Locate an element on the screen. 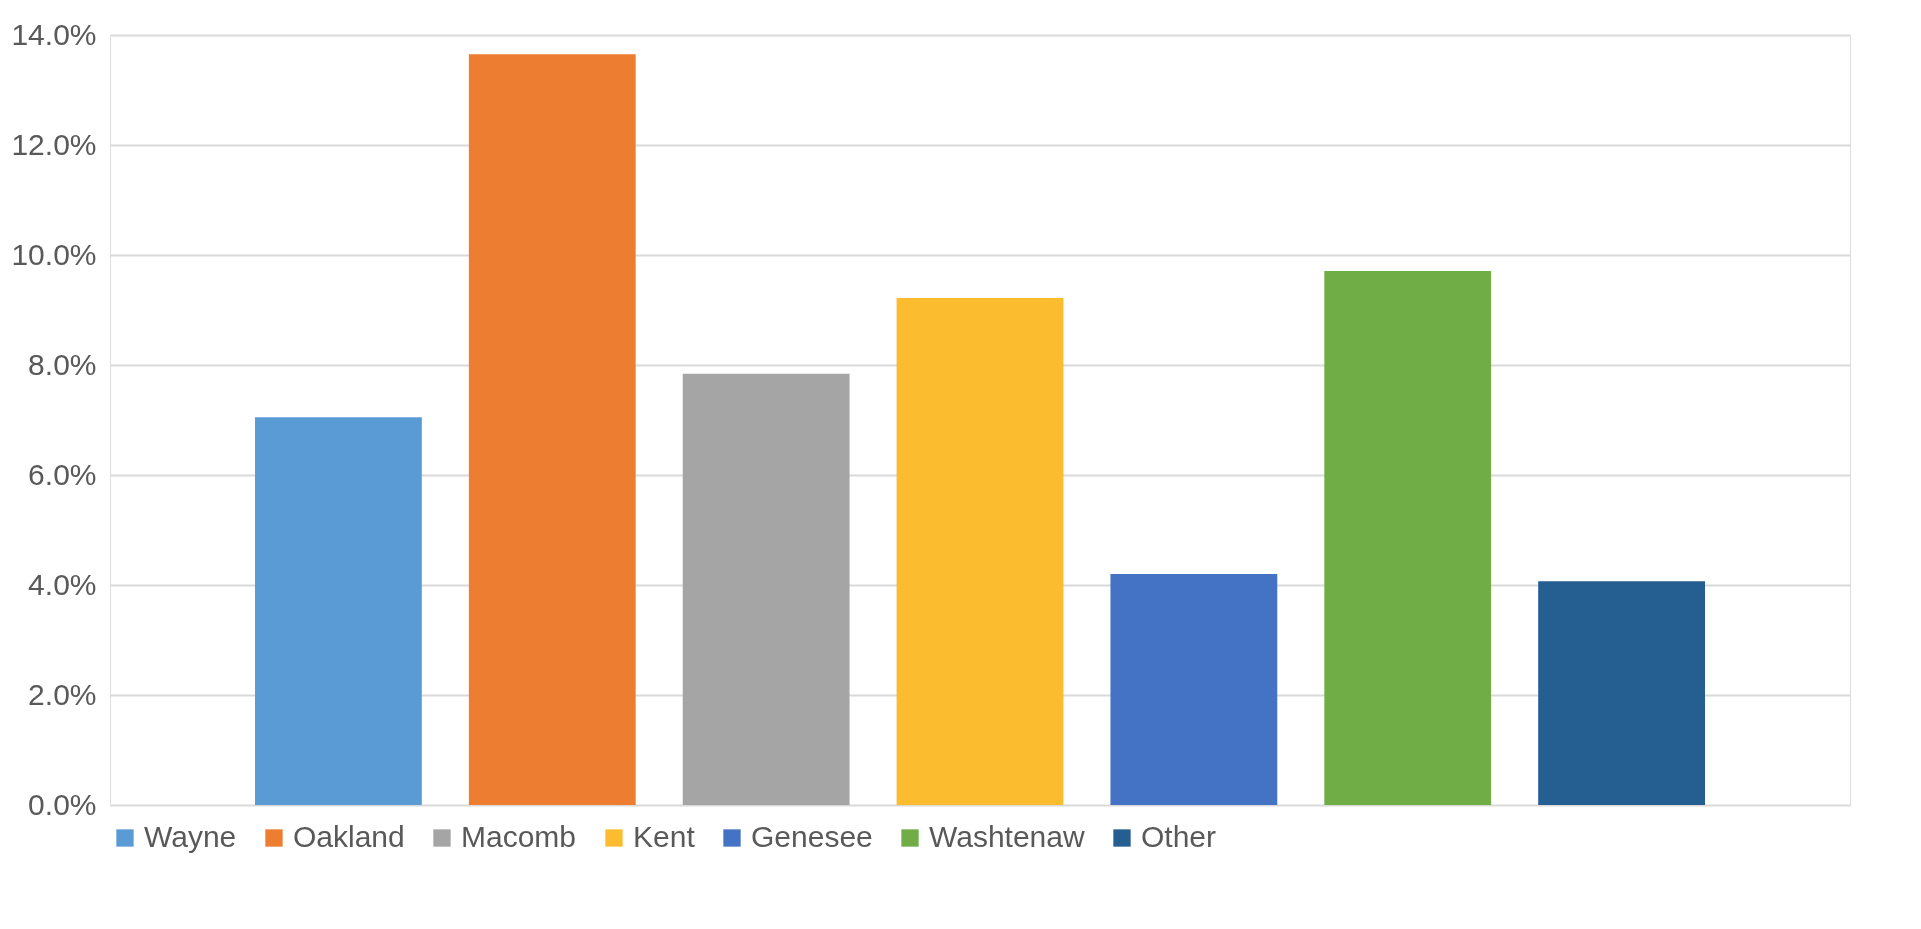  legend-label: Genesee is located at coordinates (812, 836).